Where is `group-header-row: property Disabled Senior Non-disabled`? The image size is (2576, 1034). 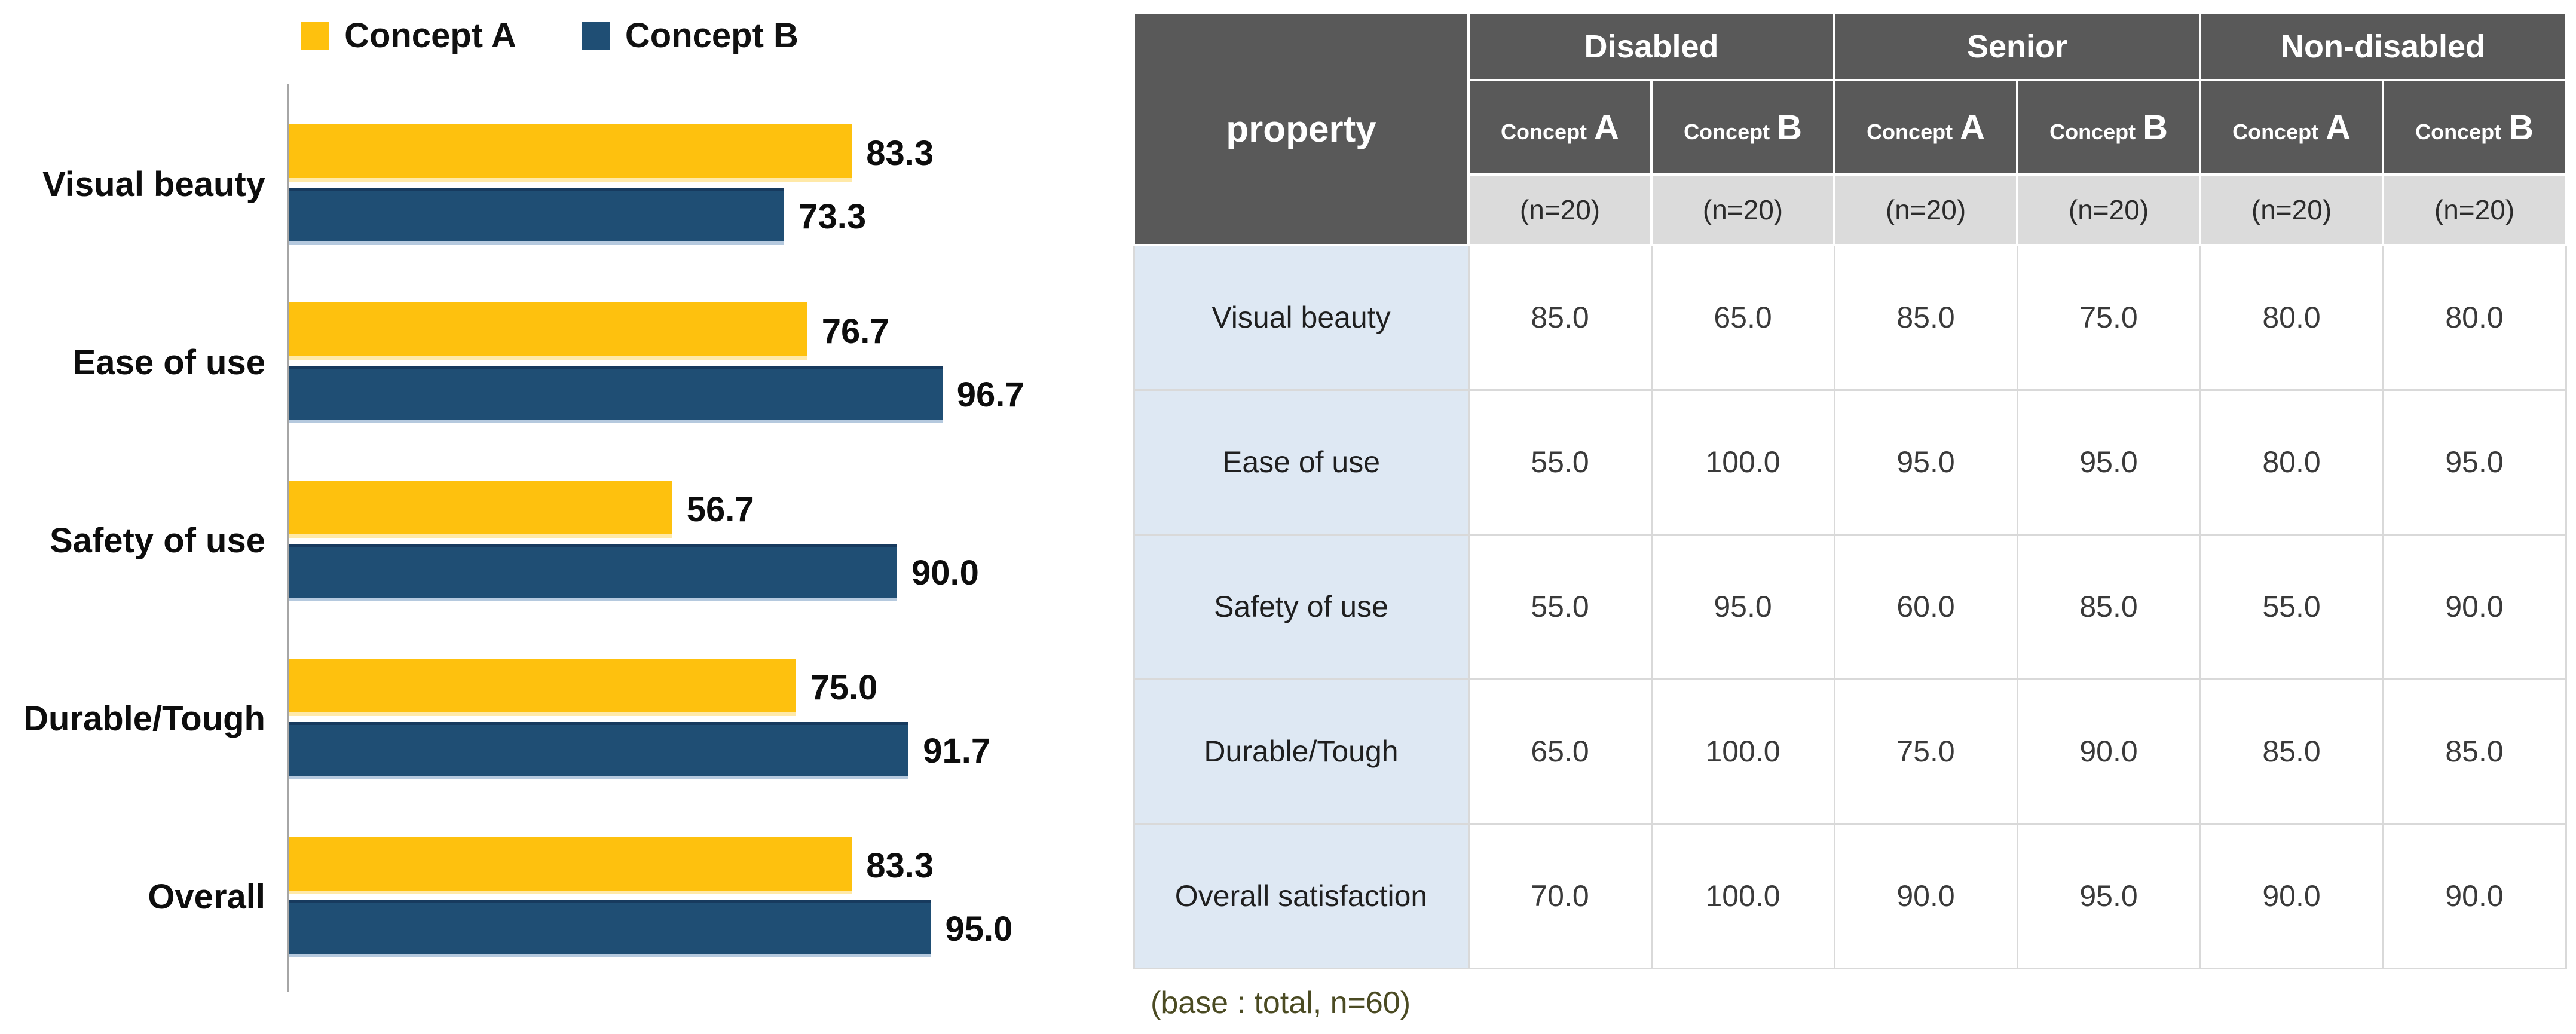 group-header-row: property Disabled Senior Non-disabled is located at coordinates (1850, 129).